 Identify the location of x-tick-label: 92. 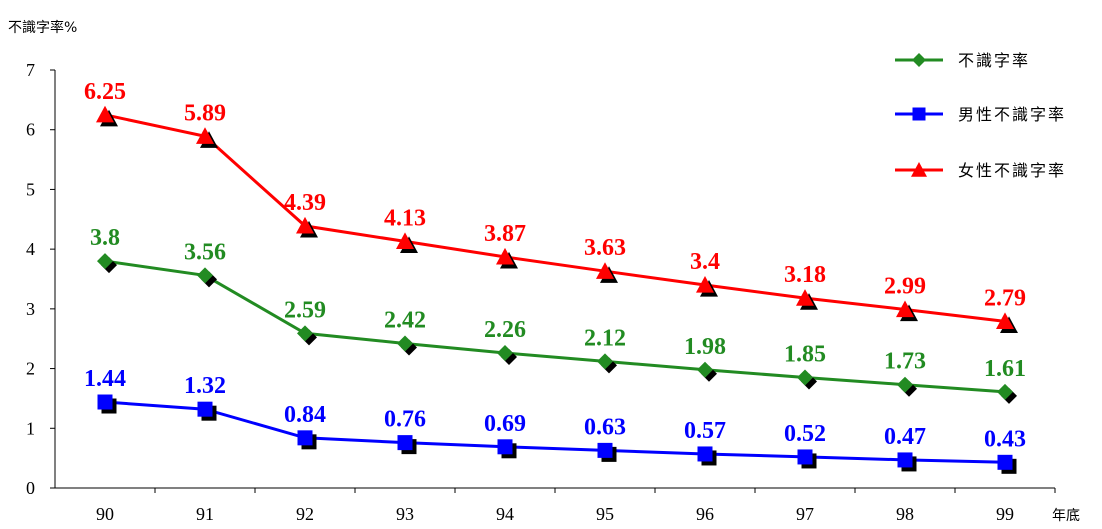
(305, 514).